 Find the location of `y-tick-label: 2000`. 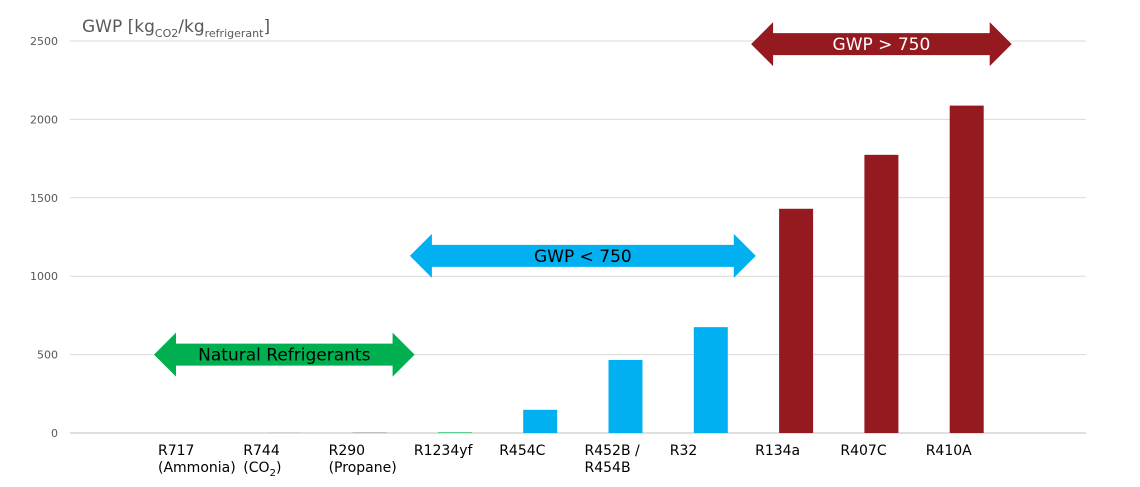

y-tick-label: 2000 is located at coordinates (44, 119).